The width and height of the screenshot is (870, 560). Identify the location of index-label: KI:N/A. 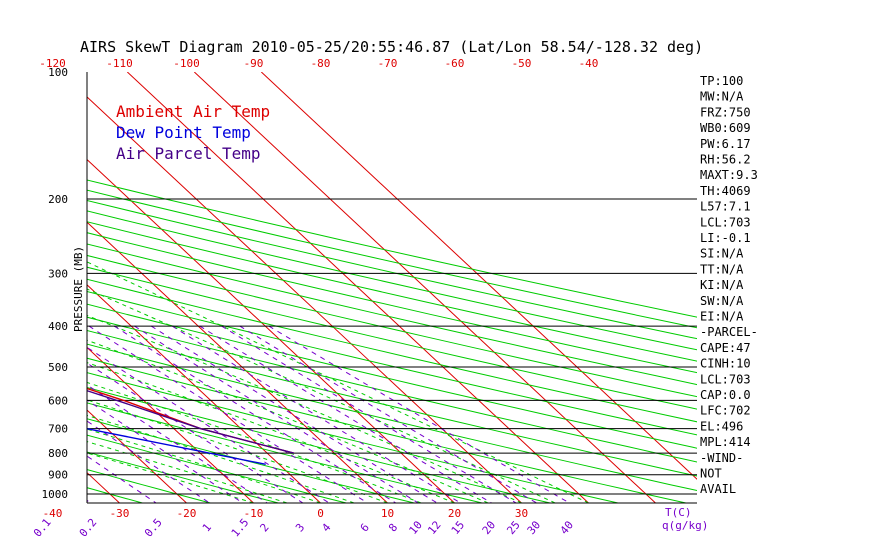
(722, 285).